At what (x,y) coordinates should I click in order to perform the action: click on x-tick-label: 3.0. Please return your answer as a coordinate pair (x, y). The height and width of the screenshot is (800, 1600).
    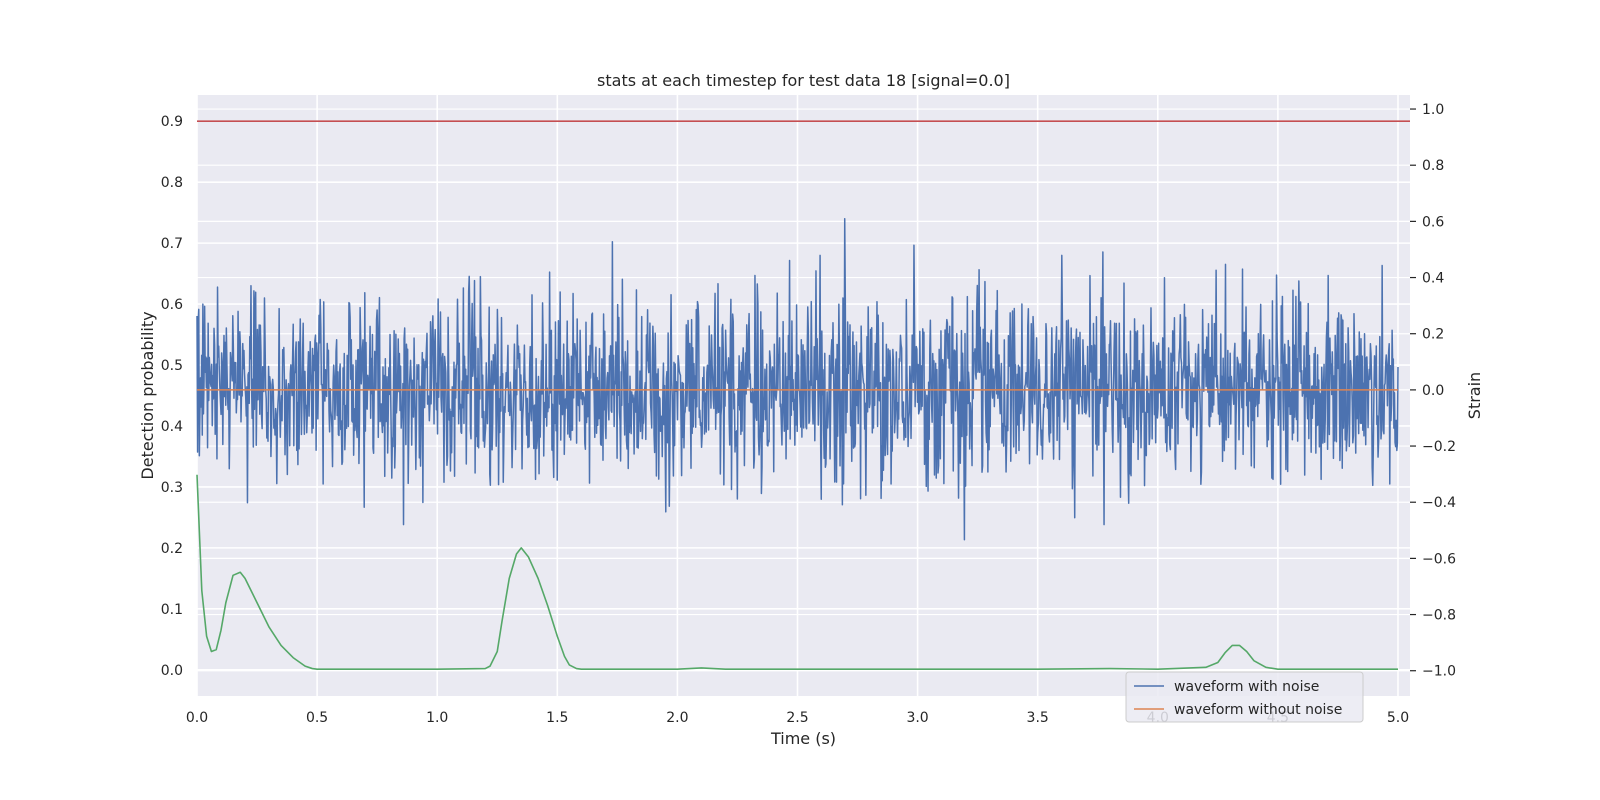
    Looking at the image, I should click on (917, 718).